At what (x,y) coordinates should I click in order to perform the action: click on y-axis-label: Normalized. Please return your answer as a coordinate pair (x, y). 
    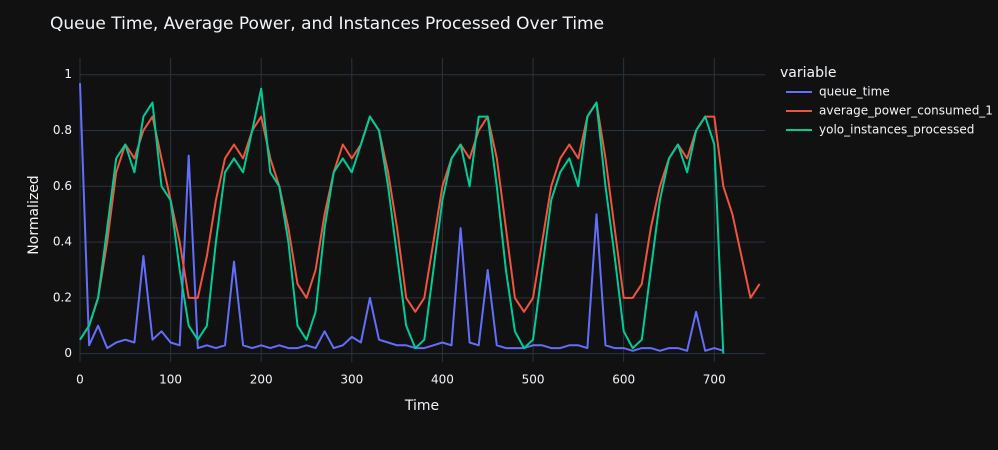
    Looking at the image, I should click on (34, 214).